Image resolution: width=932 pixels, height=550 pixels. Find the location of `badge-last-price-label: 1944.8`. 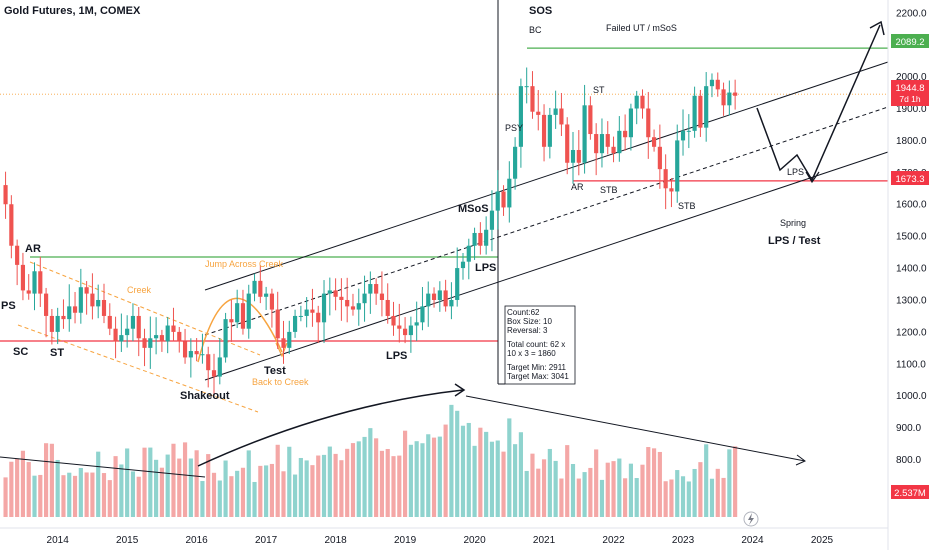

badge-last-price-label: 1944.8 is located at coordinates (909, 88).